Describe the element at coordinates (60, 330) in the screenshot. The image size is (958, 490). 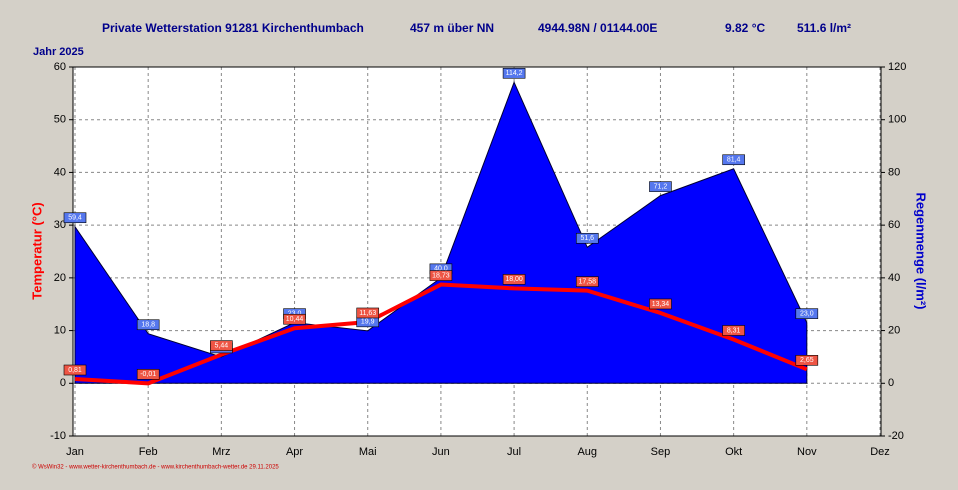
I see `y-tick-label: 10` at that location.